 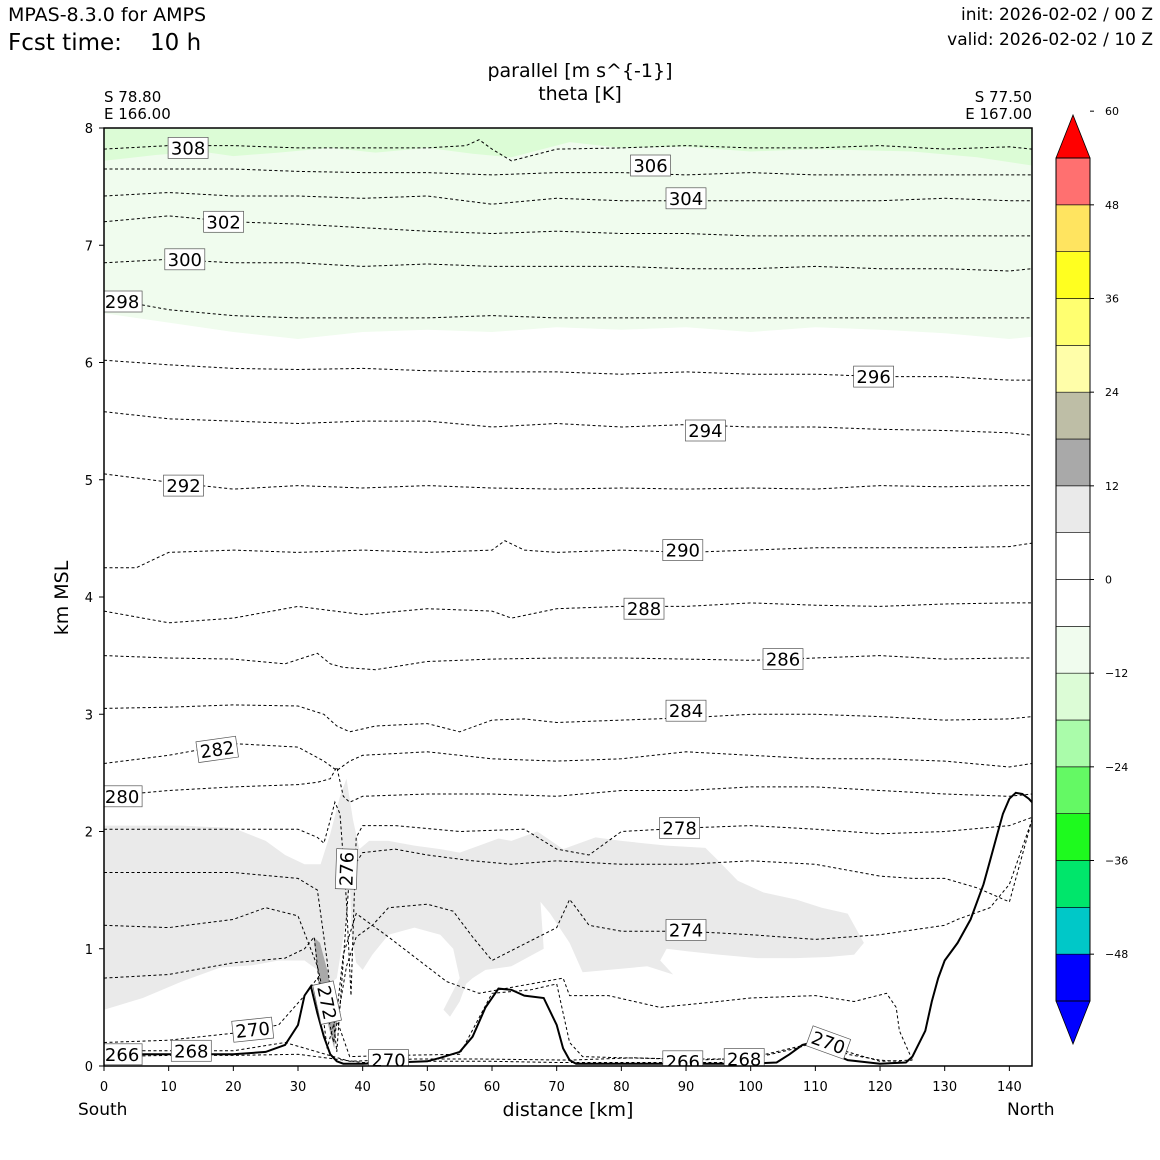 What do you see at coordinates (122, 302) in the screenshot?
I see `contour-label-text: 298` at bounding box center [122, 302].